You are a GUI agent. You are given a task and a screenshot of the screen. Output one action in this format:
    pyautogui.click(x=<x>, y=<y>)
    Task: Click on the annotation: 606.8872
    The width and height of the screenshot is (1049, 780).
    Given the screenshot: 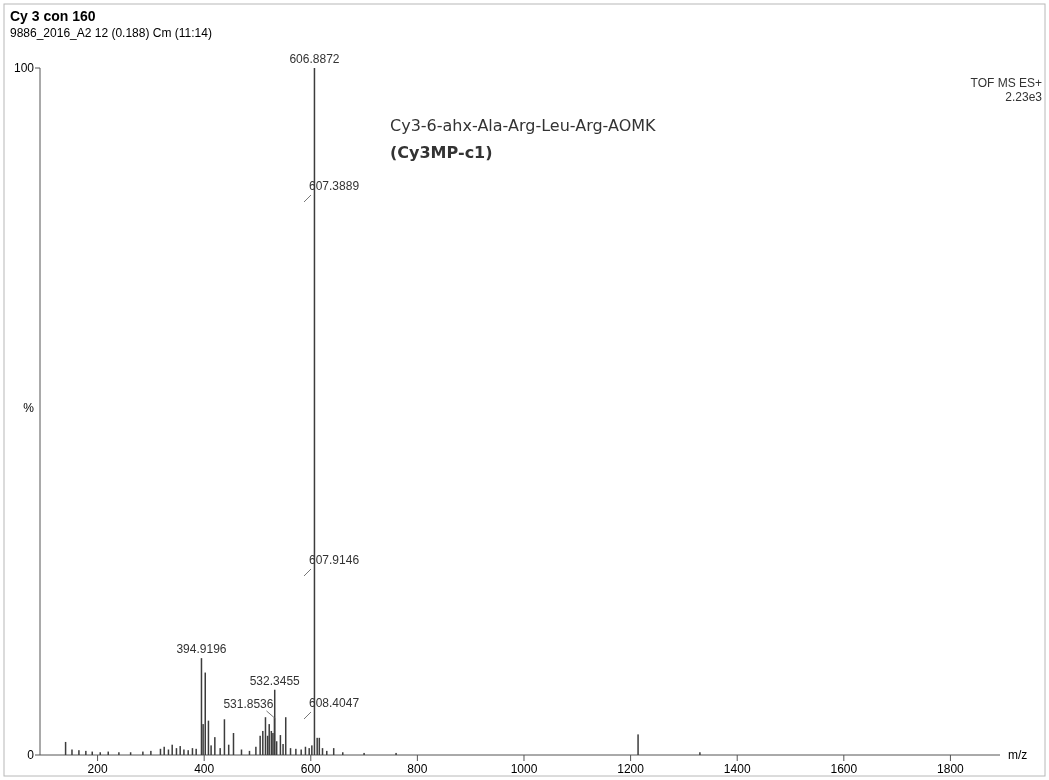 What is the action you would take?
    pyautogui.click(x=314, y=59)
    